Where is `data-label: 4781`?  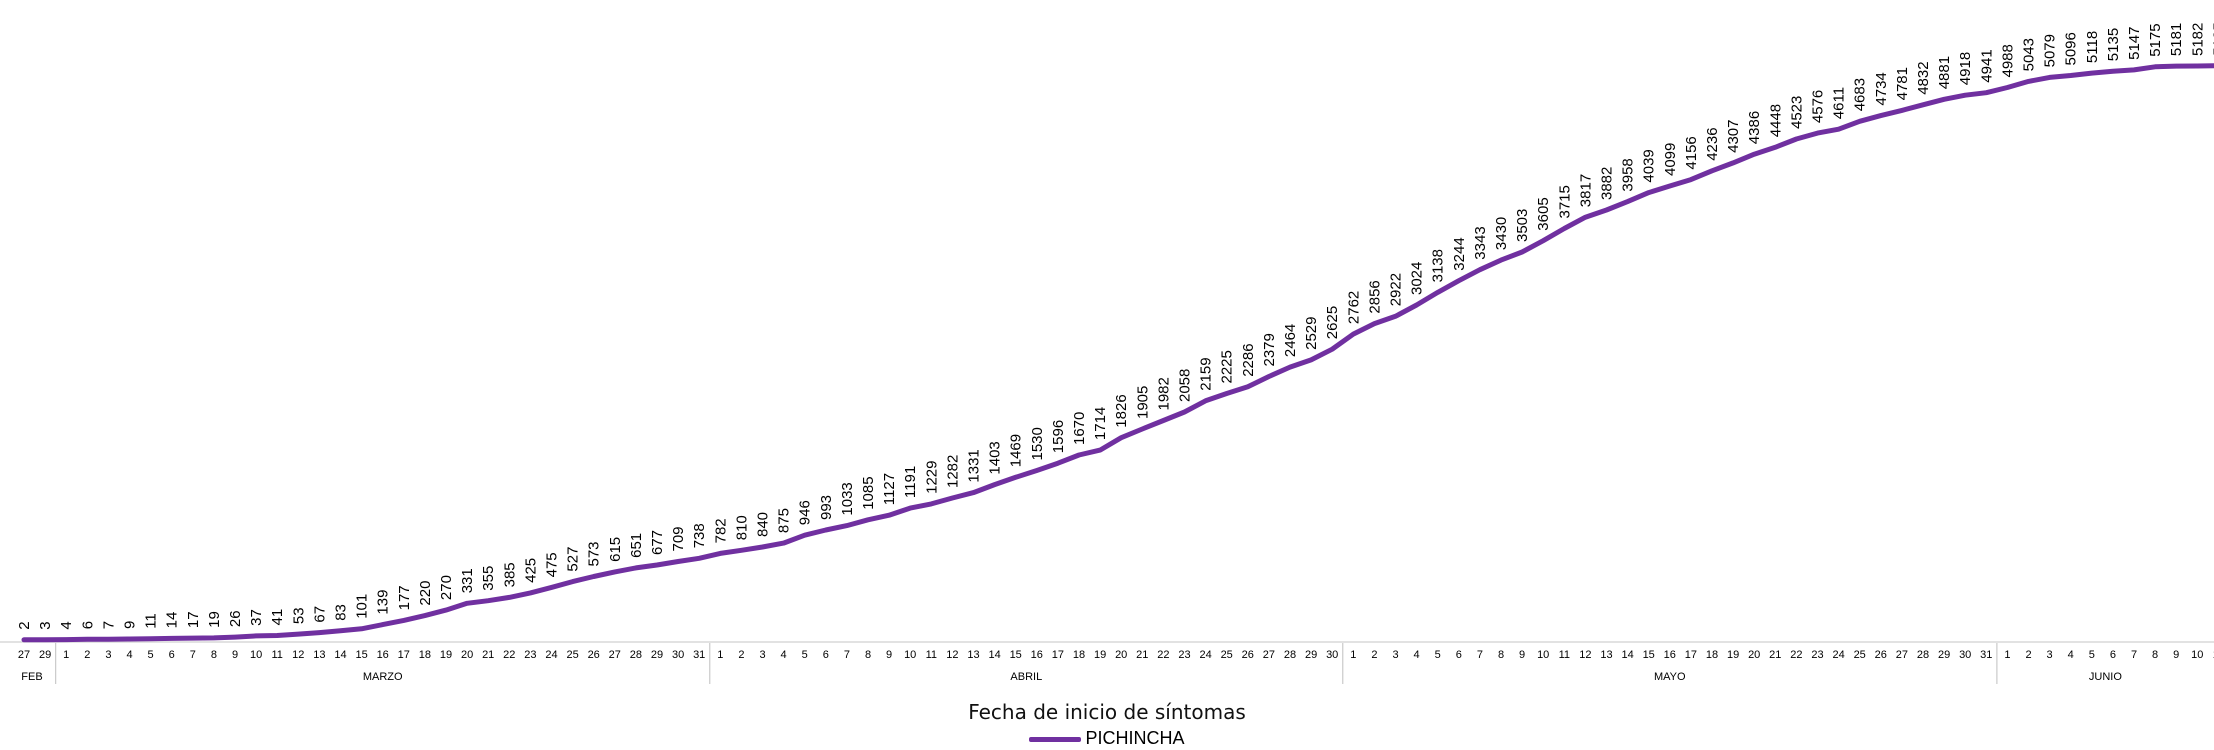
data-label: 4781 is located at coordinates (1902, 83).